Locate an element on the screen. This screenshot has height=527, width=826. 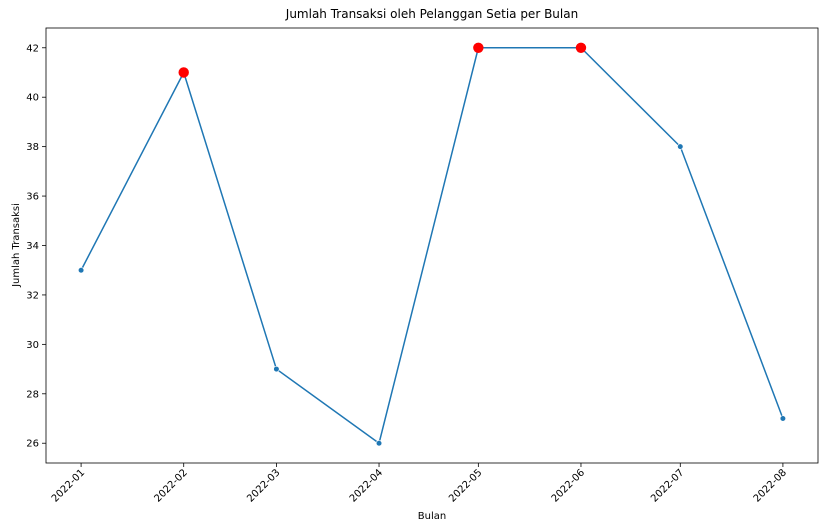
y-tick-label: 30 is located at coordinates (32, 345).